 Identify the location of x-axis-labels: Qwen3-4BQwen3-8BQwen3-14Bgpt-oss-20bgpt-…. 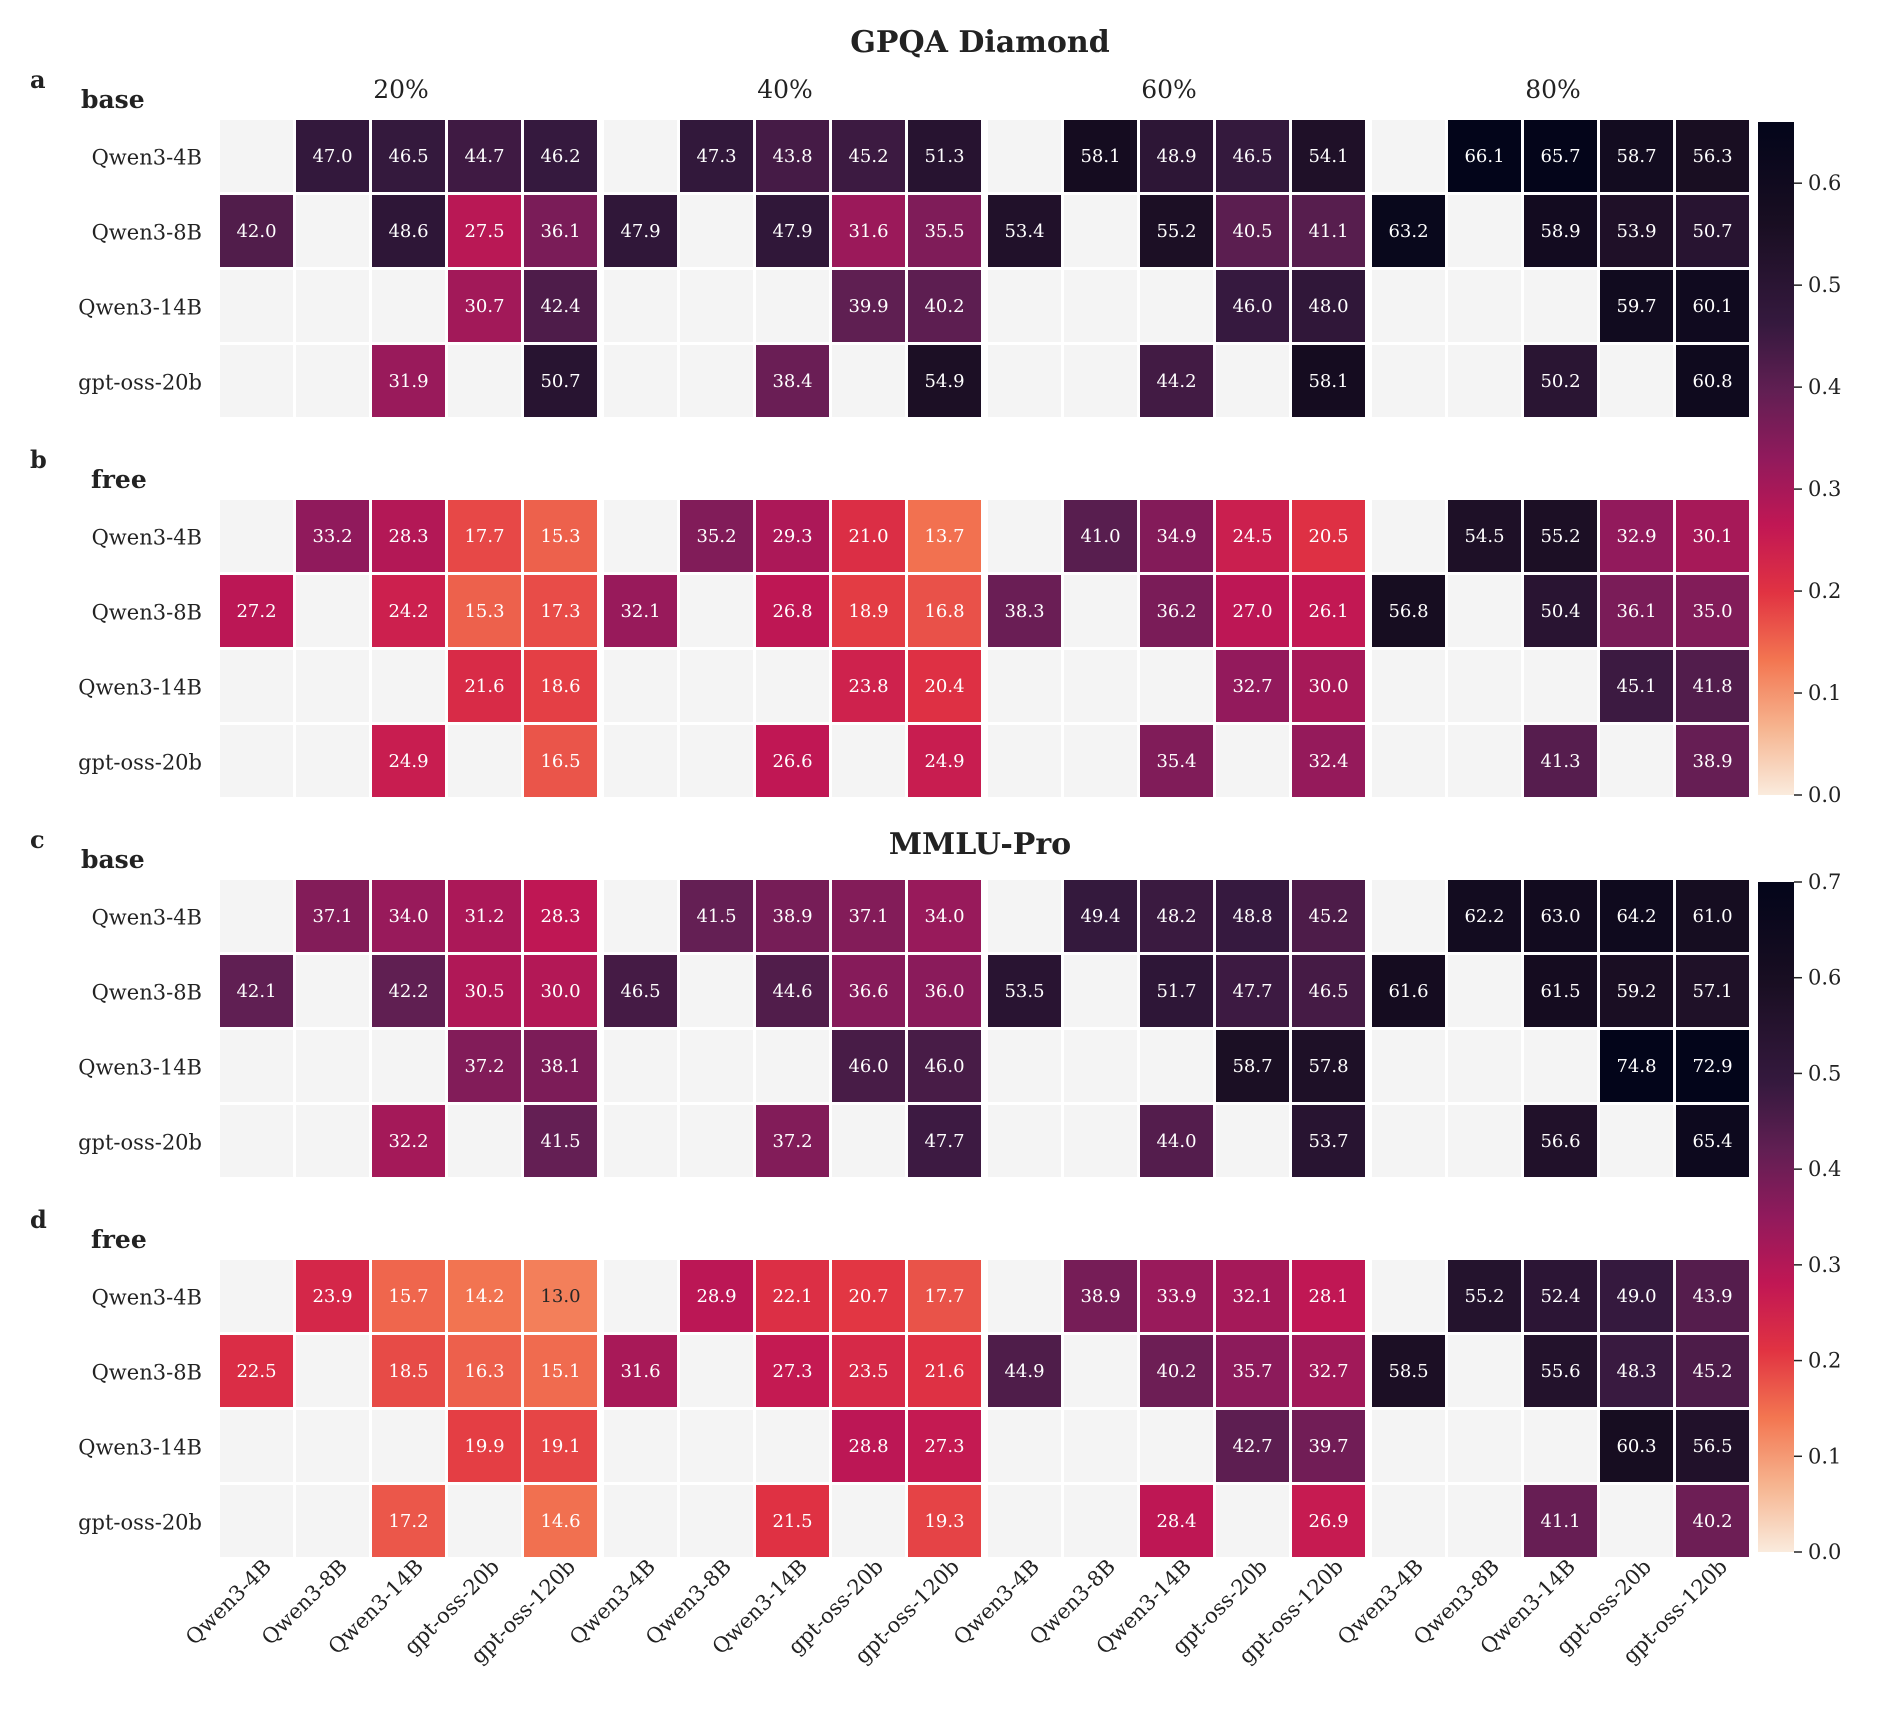
(956, 1612).